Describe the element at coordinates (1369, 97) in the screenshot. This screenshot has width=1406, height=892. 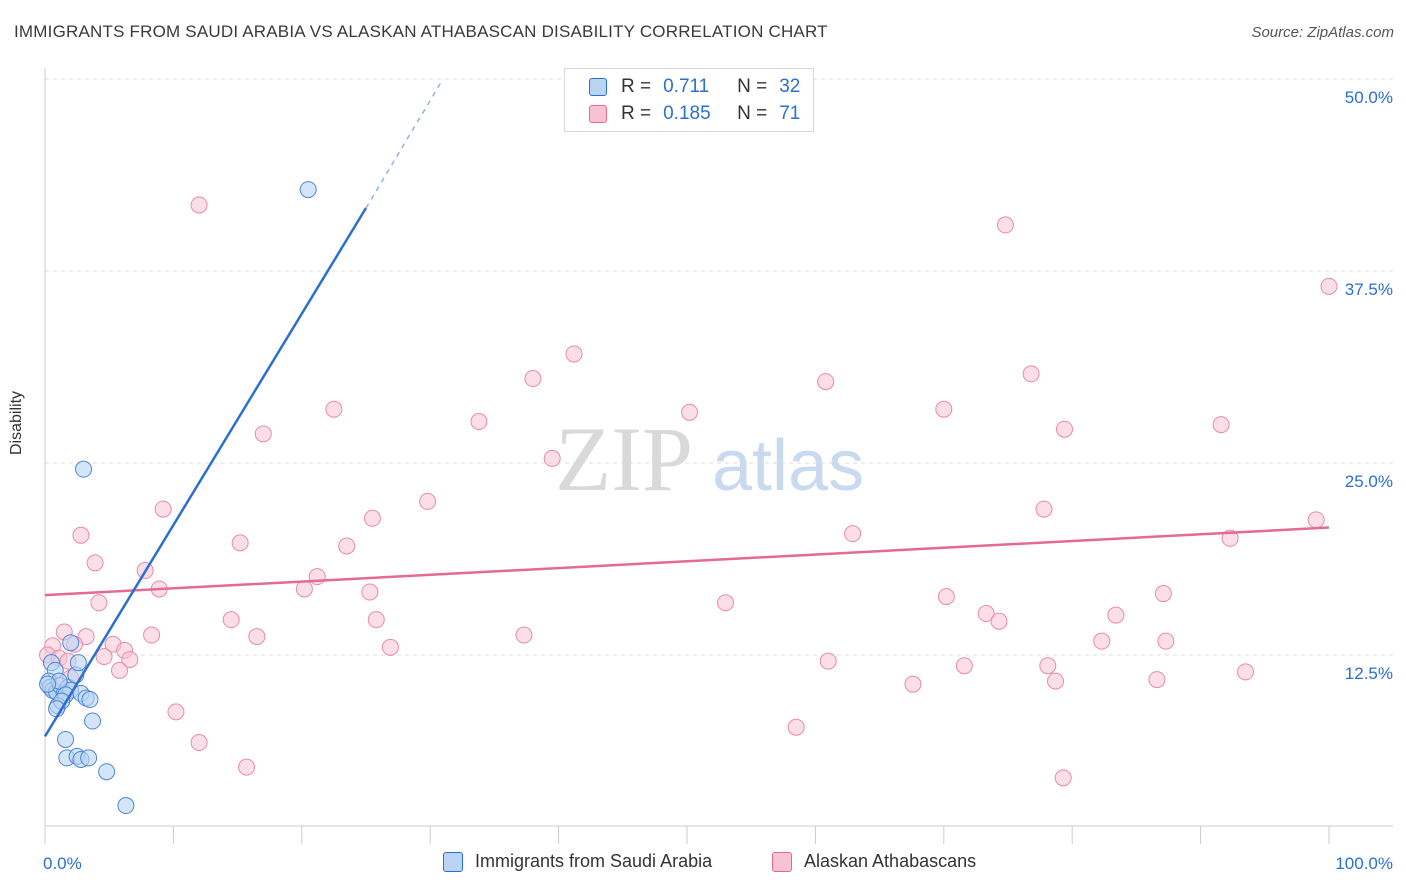
I see `y-tick-label: 50.0%` at that location.